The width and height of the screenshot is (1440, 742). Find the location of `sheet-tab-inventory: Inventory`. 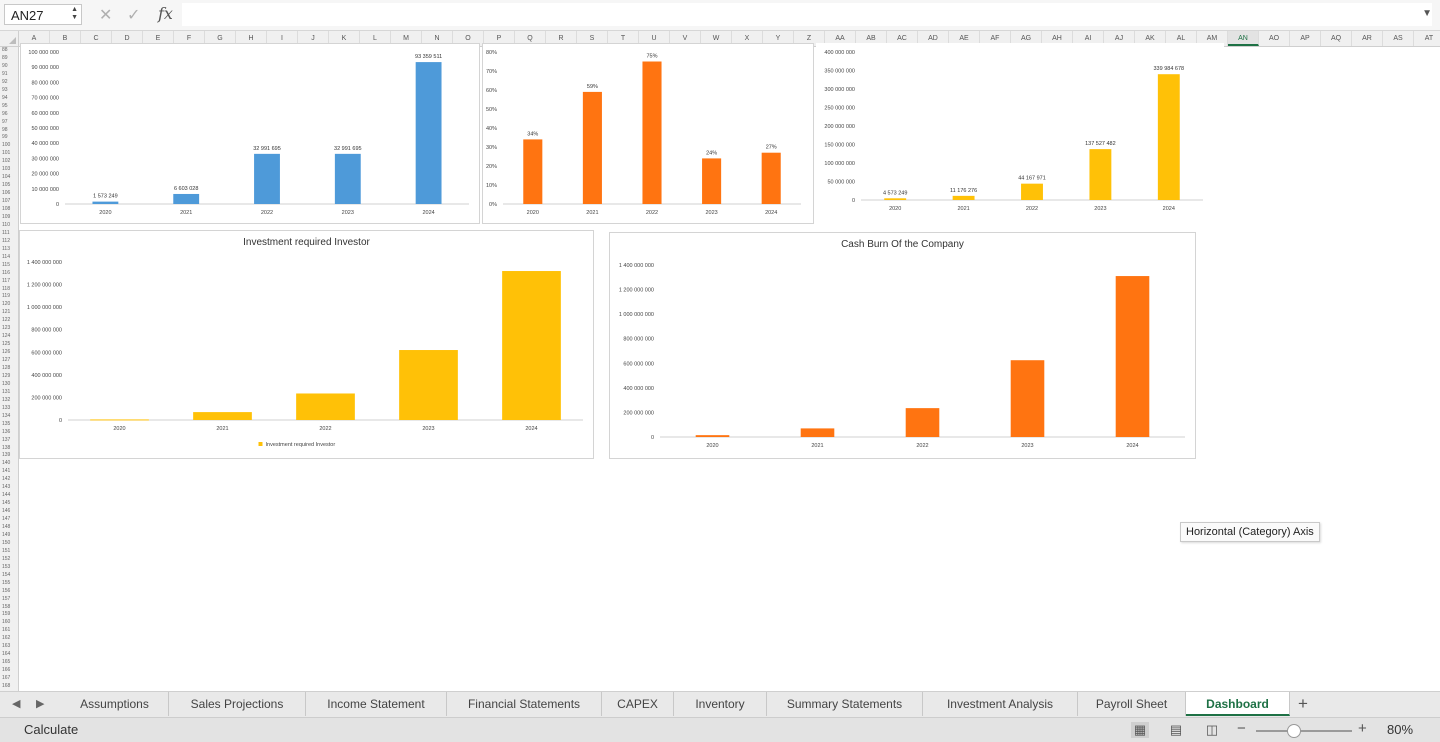

sheet-tab-inventory: Inventory is located at coordinates (720, 704).